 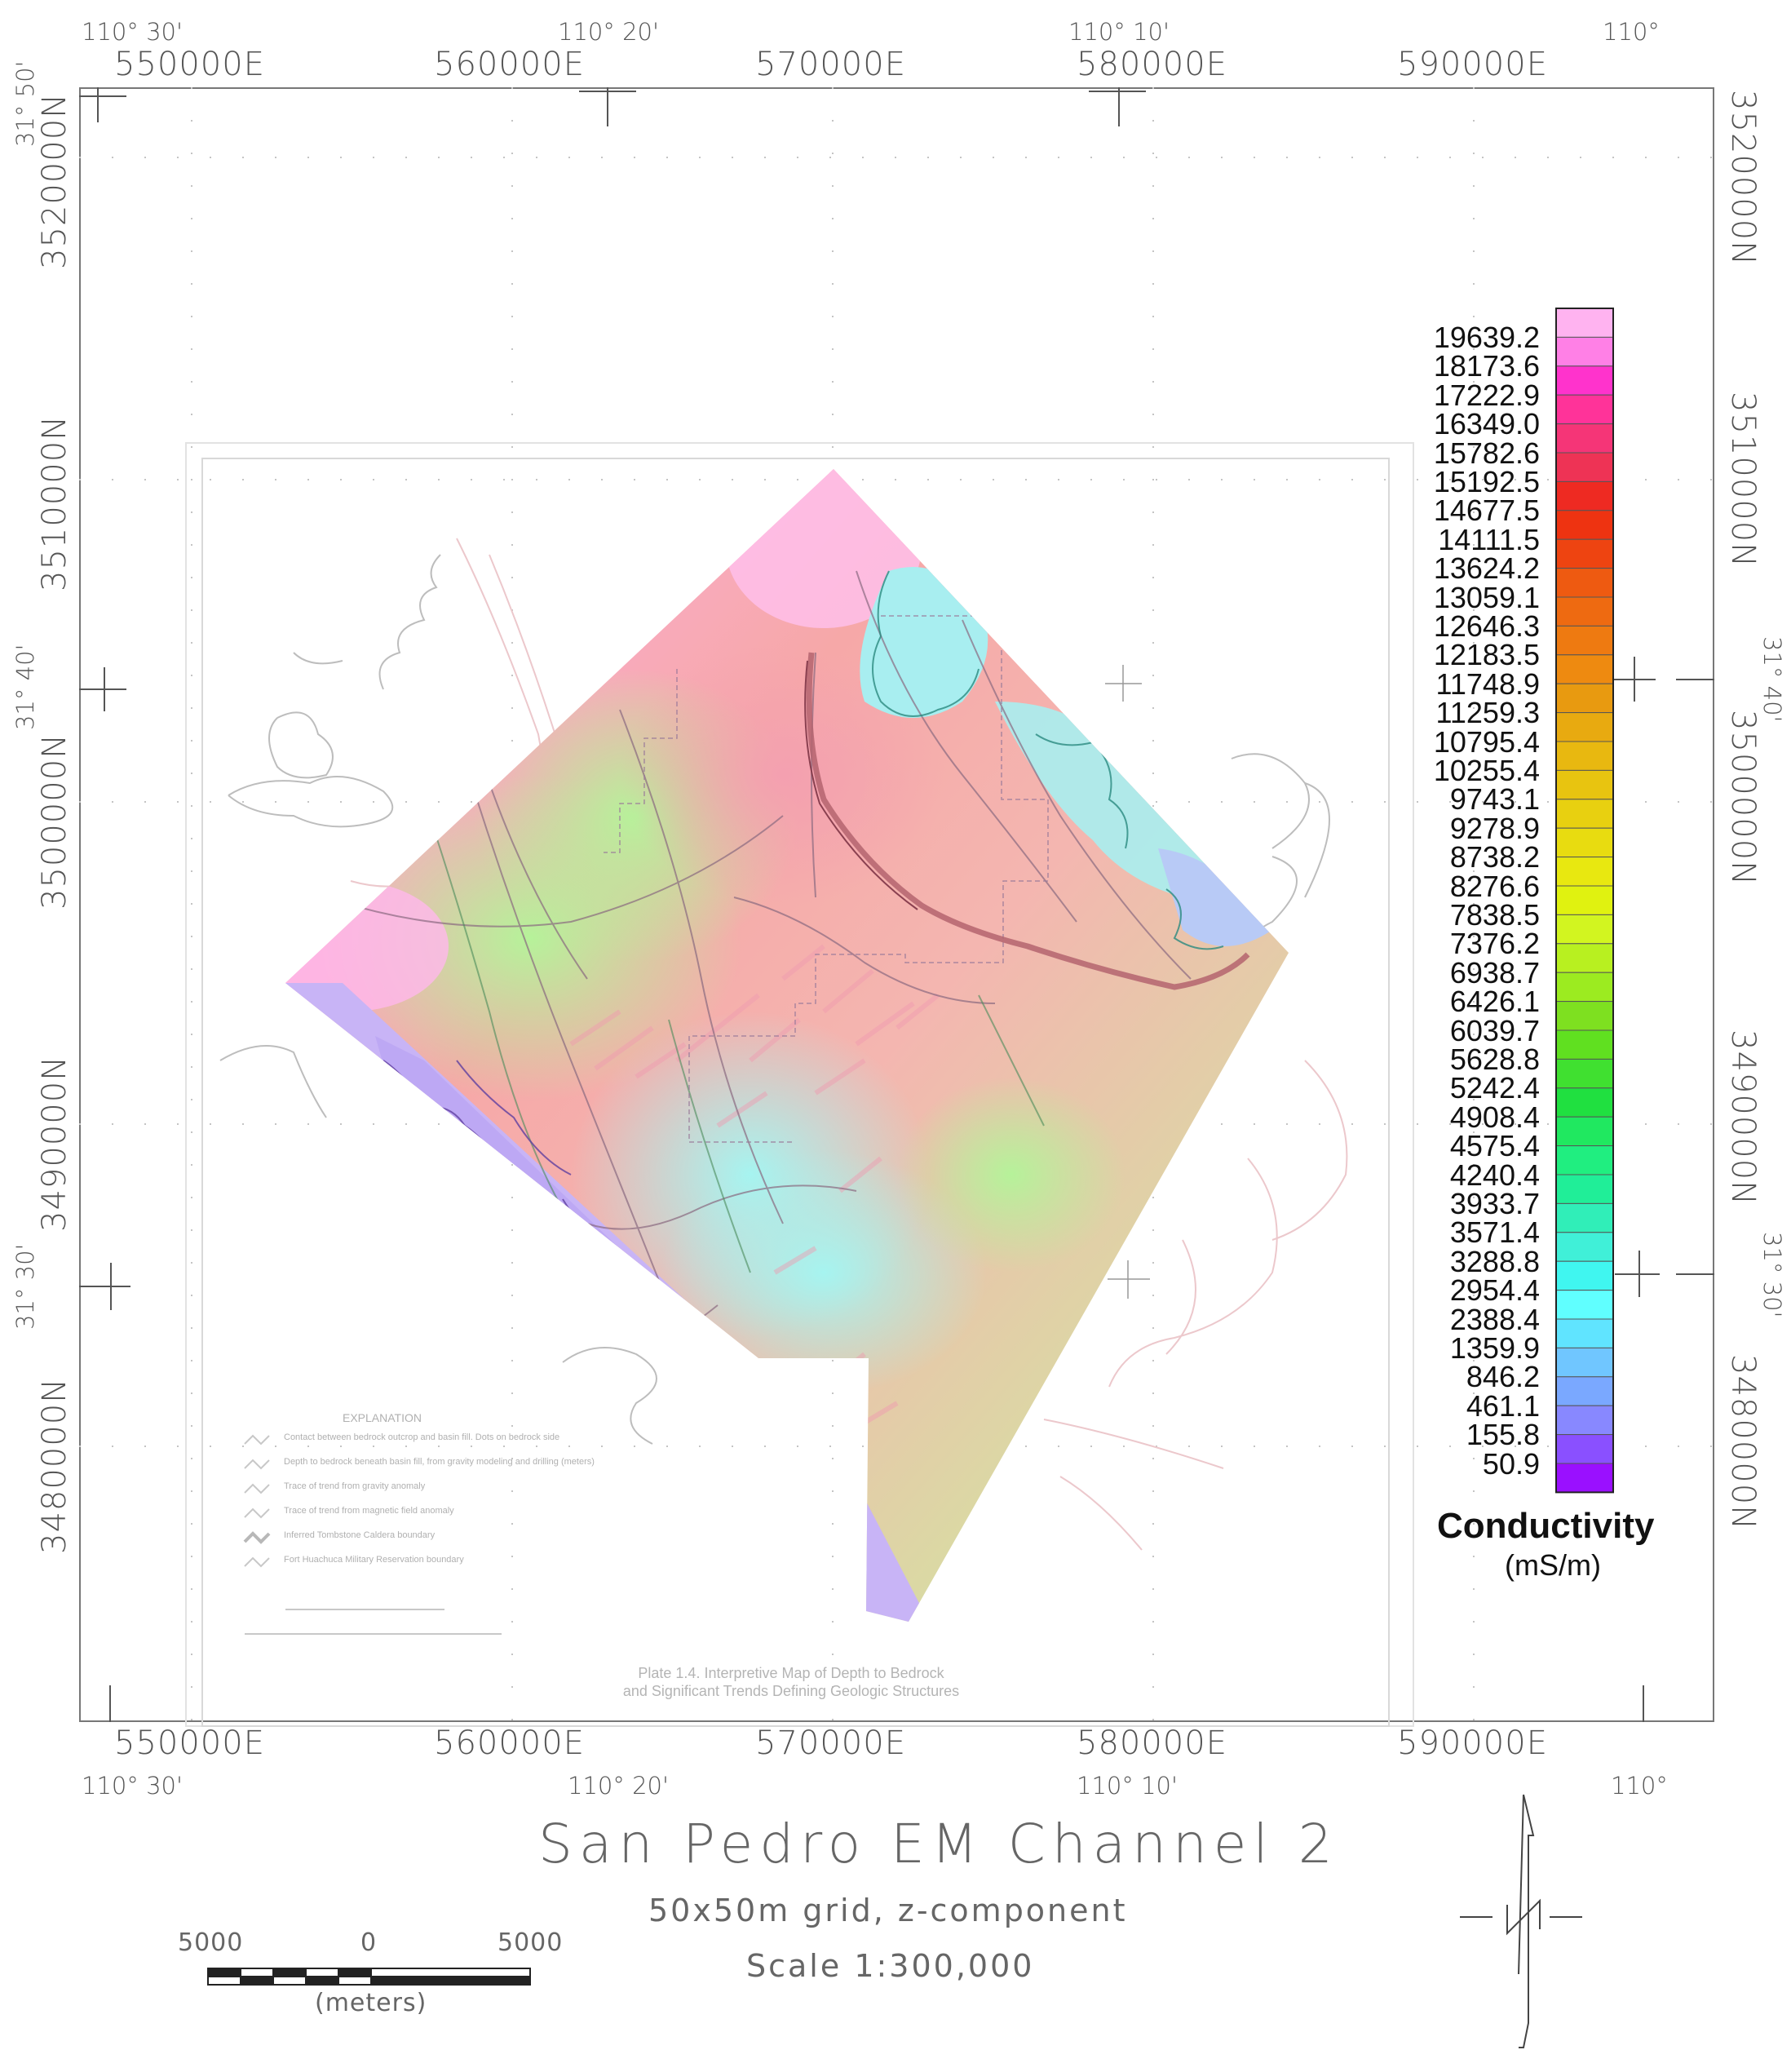 What do you see at coordinates (1486, 366) in the screenshot?
I see `legend-value-label: 18173.6` at bounding box center [1486, 366].